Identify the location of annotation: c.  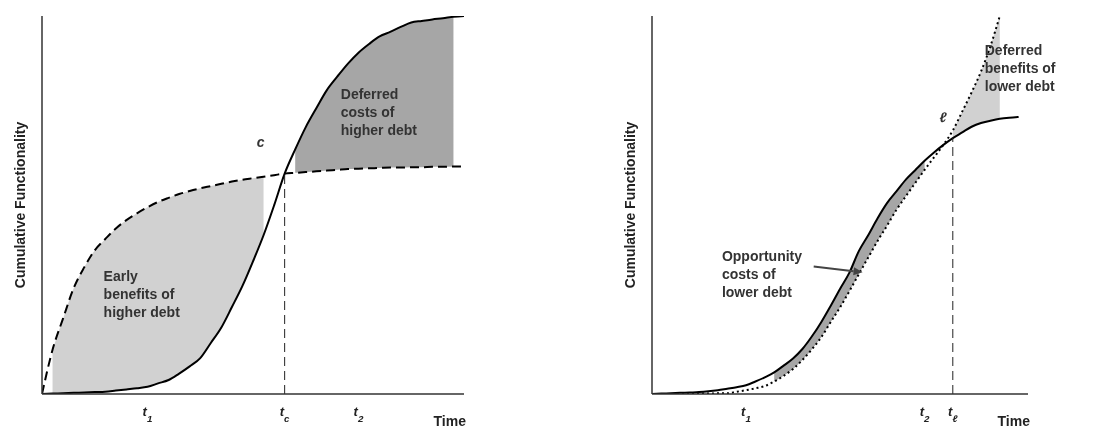
(260, 142).